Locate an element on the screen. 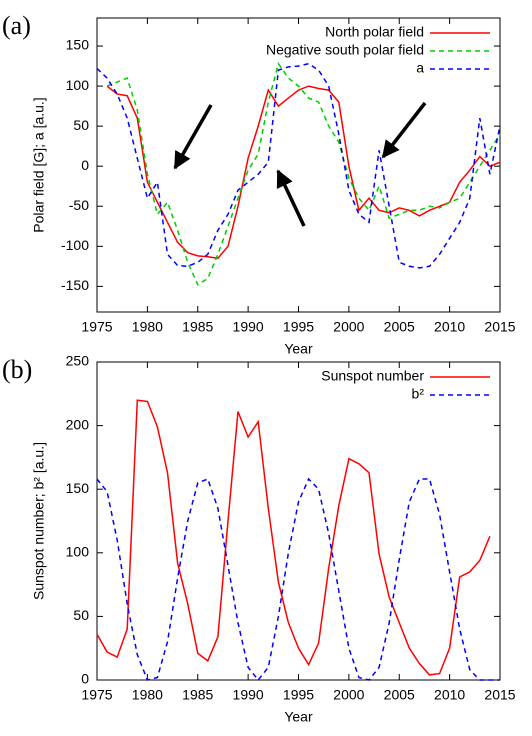 The image size is (532, 736). y-tick-label: 250 is located at coordinates (78, 361).